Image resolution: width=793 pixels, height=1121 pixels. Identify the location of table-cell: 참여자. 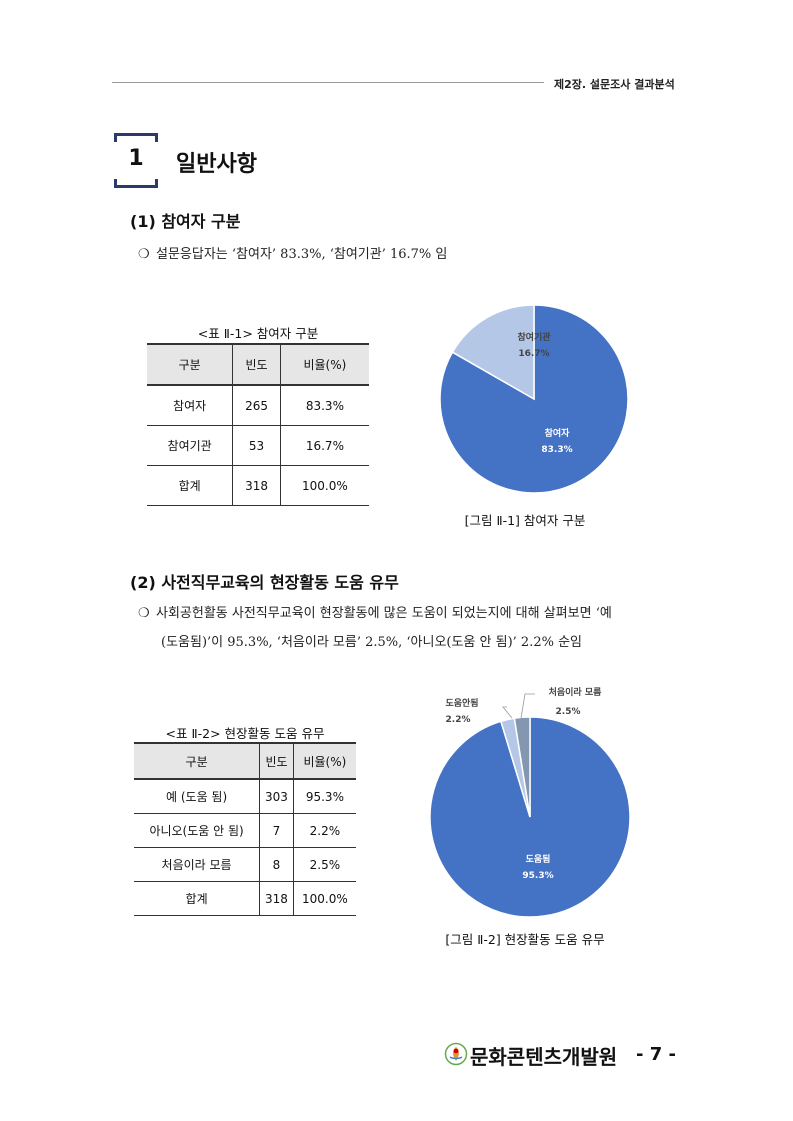
(190, 406).